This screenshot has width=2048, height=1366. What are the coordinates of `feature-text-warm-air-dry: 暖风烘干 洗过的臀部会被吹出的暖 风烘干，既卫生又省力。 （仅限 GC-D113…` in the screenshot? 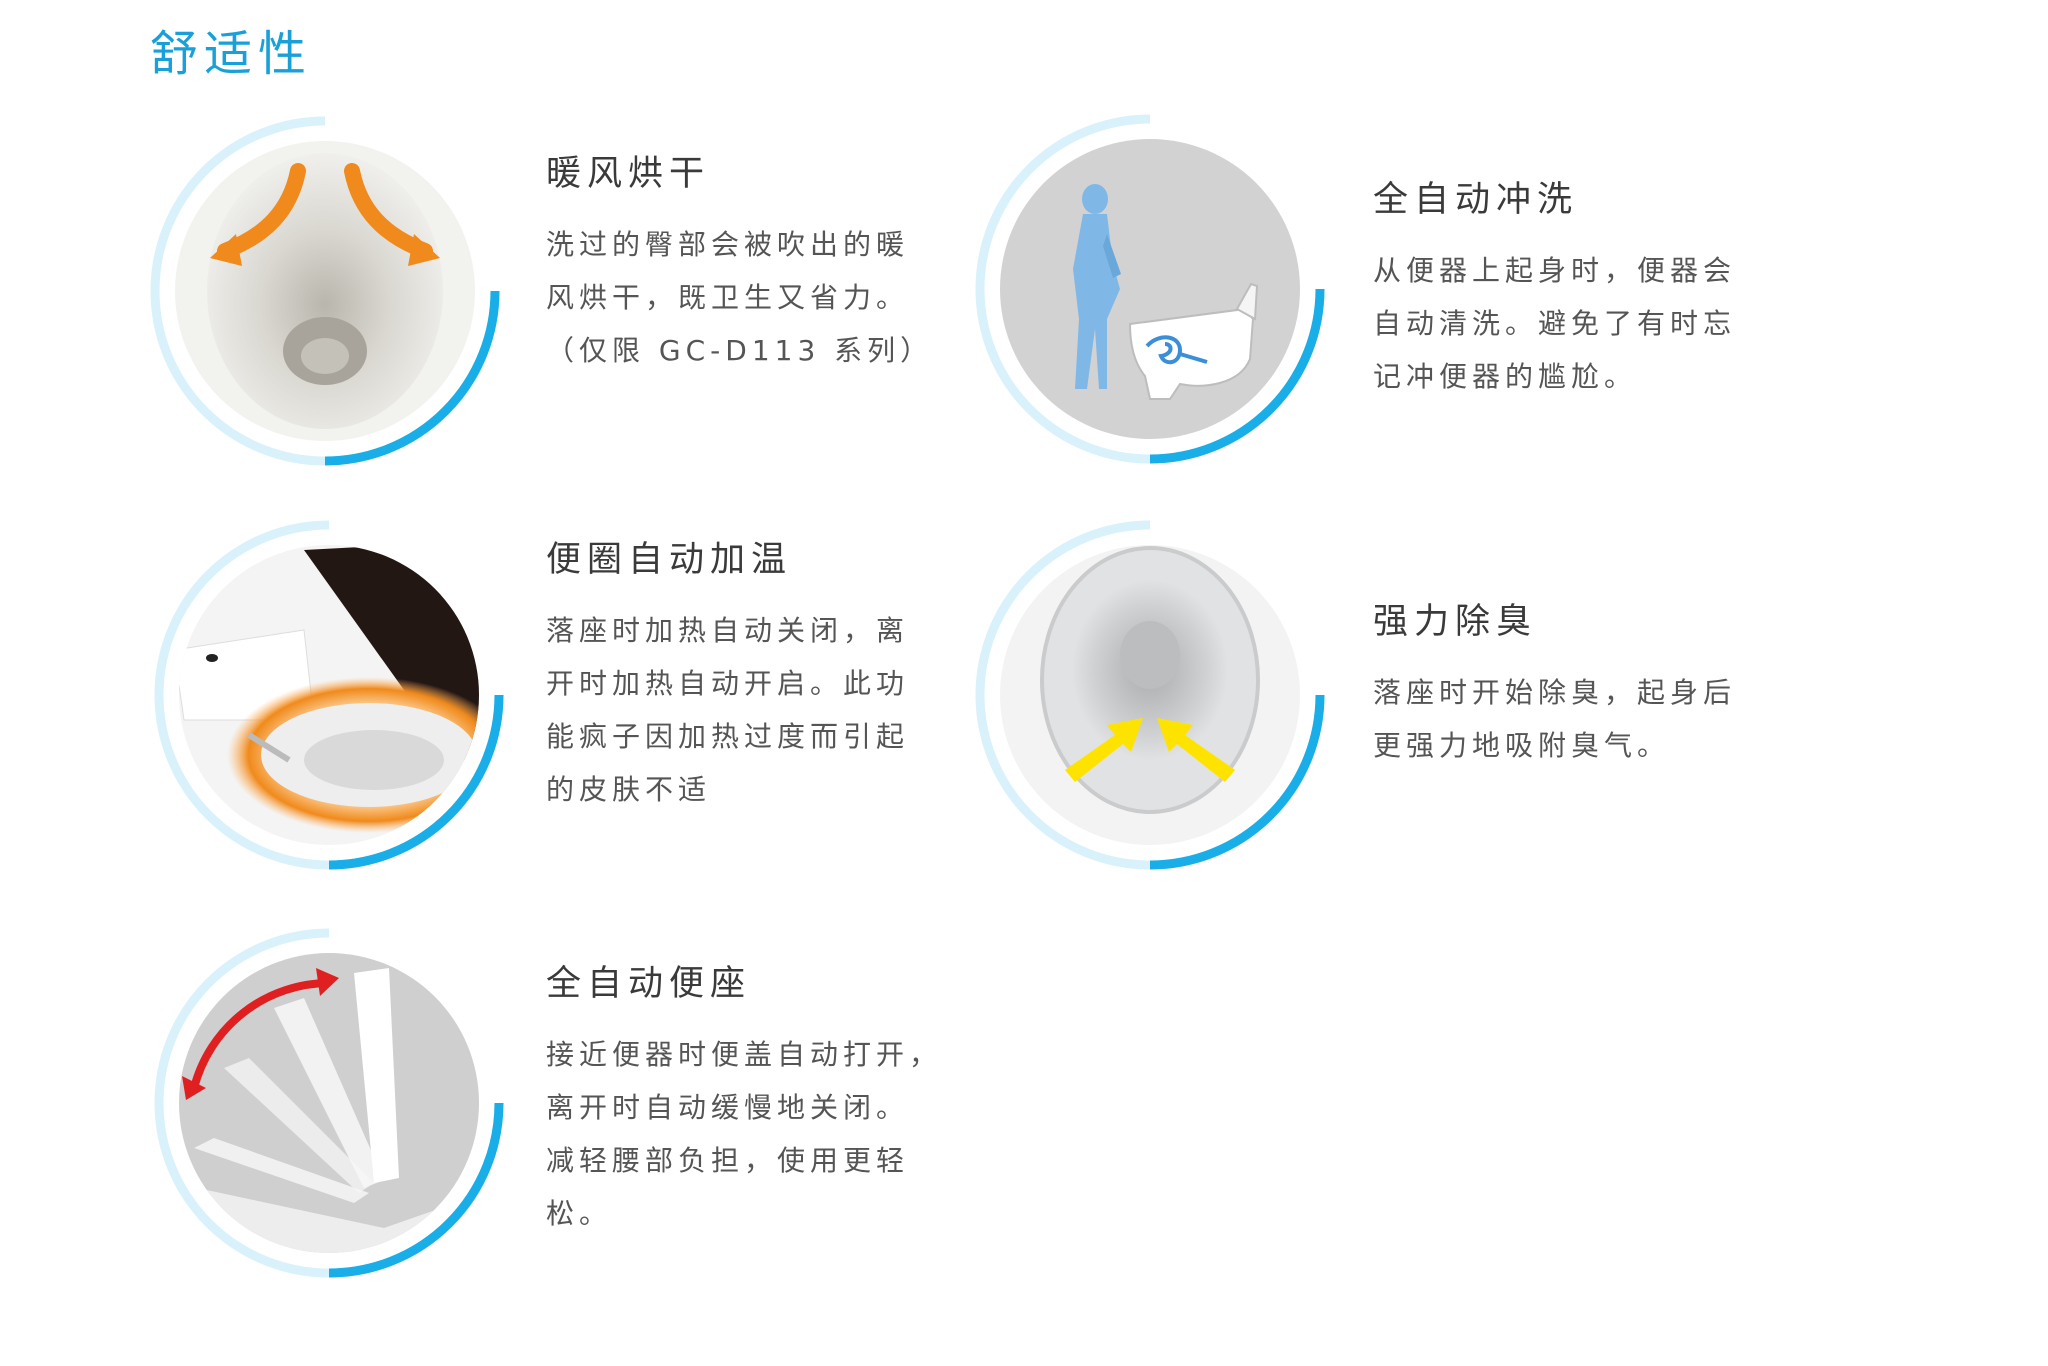 It's located at (739, 264).